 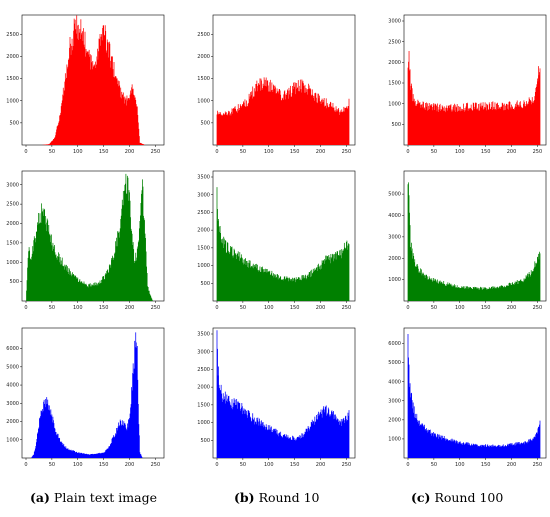 What do you see at coordinates (85, 84) in the screenshot?
I see `chart-1: 0 50 100 150 200 250 500 1000 1500 2000 2500` at bounding box center [85, 84].